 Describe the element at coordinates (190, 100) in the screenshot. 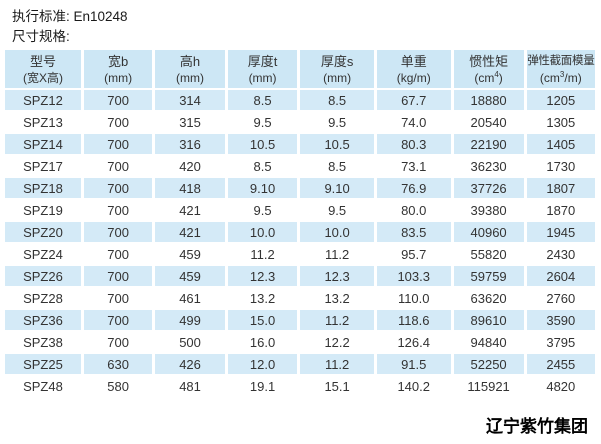

I see `table-cell: 314` at that location.